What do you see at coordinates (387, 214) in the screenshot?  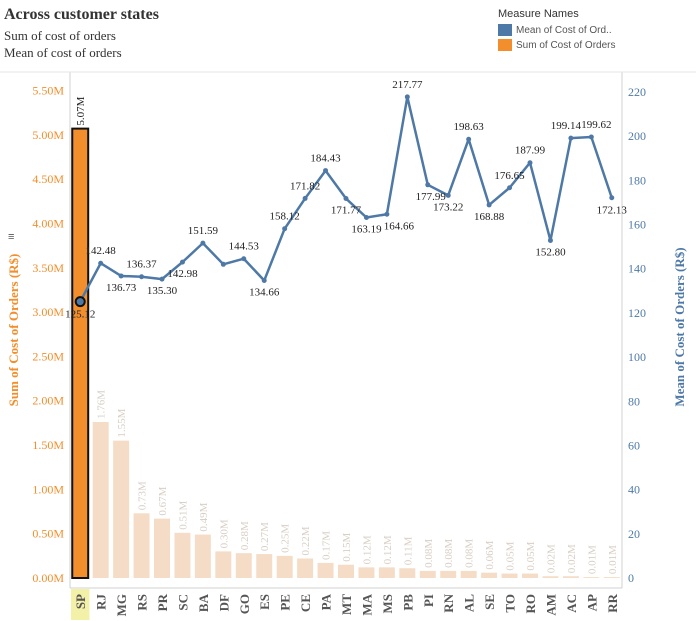 I see `mean-point-ms` at bounding box center [387, 214].